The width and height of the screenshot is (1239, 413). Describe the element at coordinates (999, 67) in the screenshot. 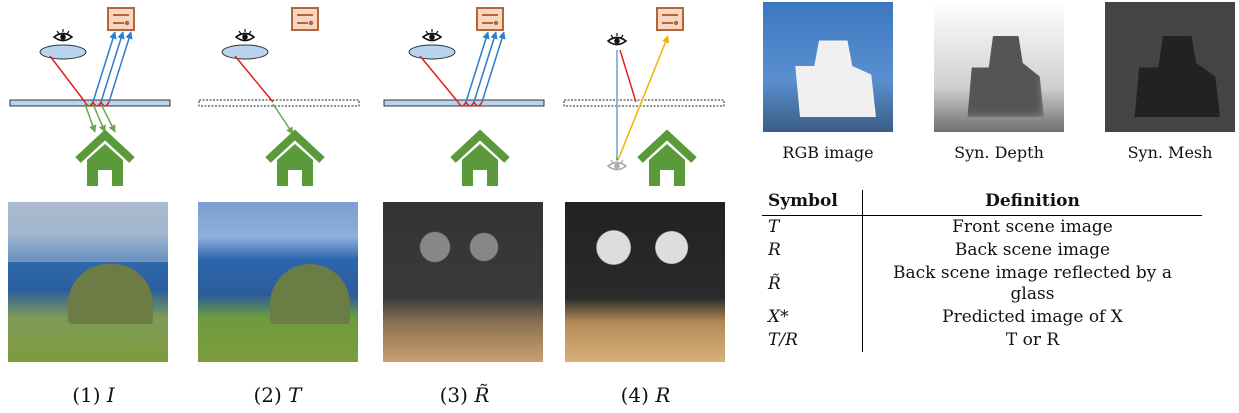

I see `thumb-depth` at that location.